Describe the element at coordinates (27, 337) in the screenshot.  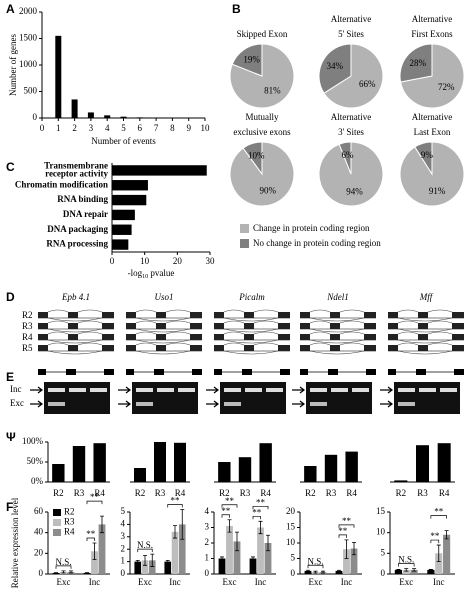
I see `row-label: R4` at that location.